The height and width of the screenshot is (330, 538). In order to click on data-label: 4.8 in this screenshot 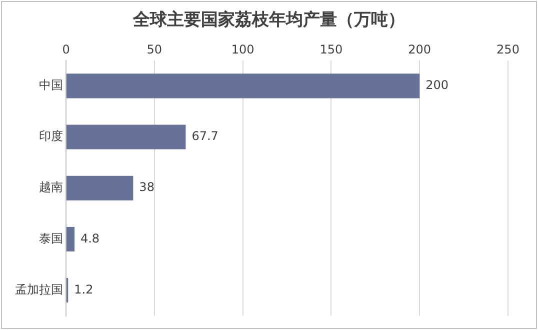, I will do `click(90, 238)`.